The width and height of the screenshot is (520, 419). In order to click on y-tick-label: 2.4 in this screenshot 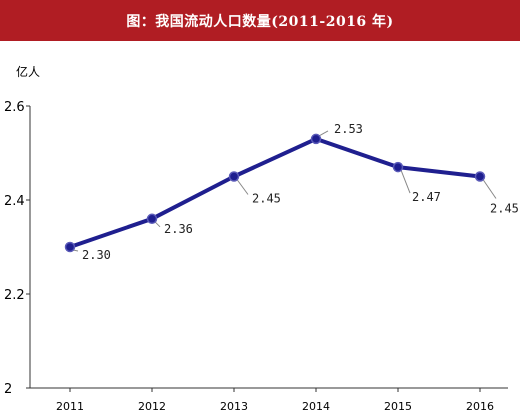, I will do `click(14, 201)`.